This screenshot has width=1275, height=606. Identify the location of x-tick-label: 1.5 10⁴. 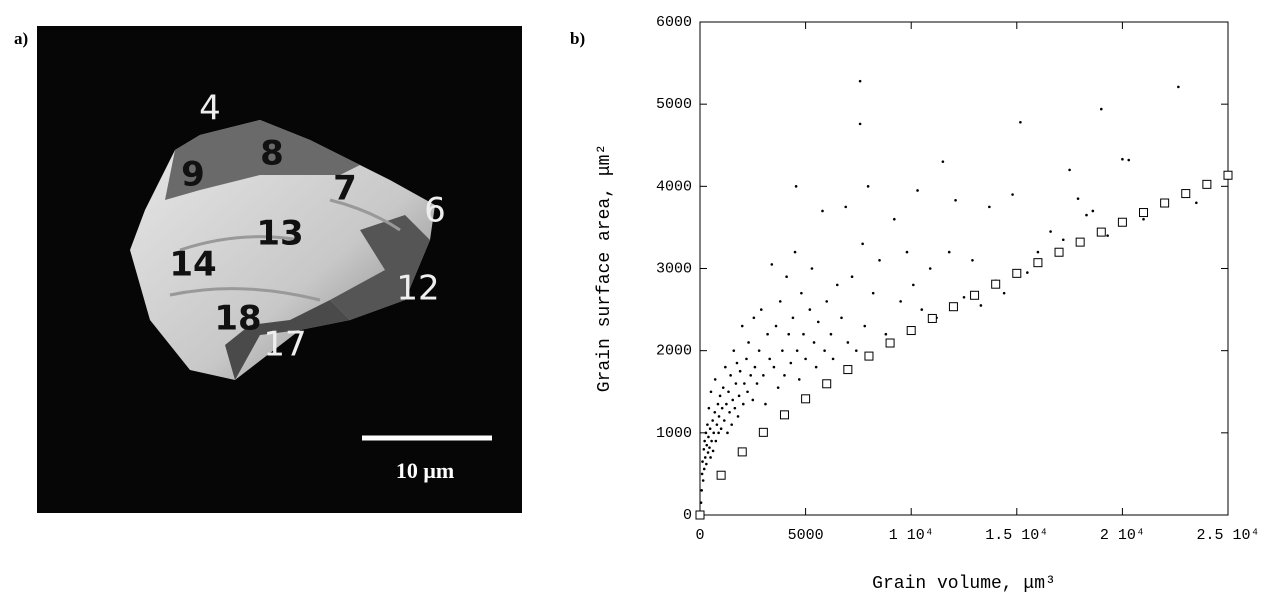
(1016, 535).